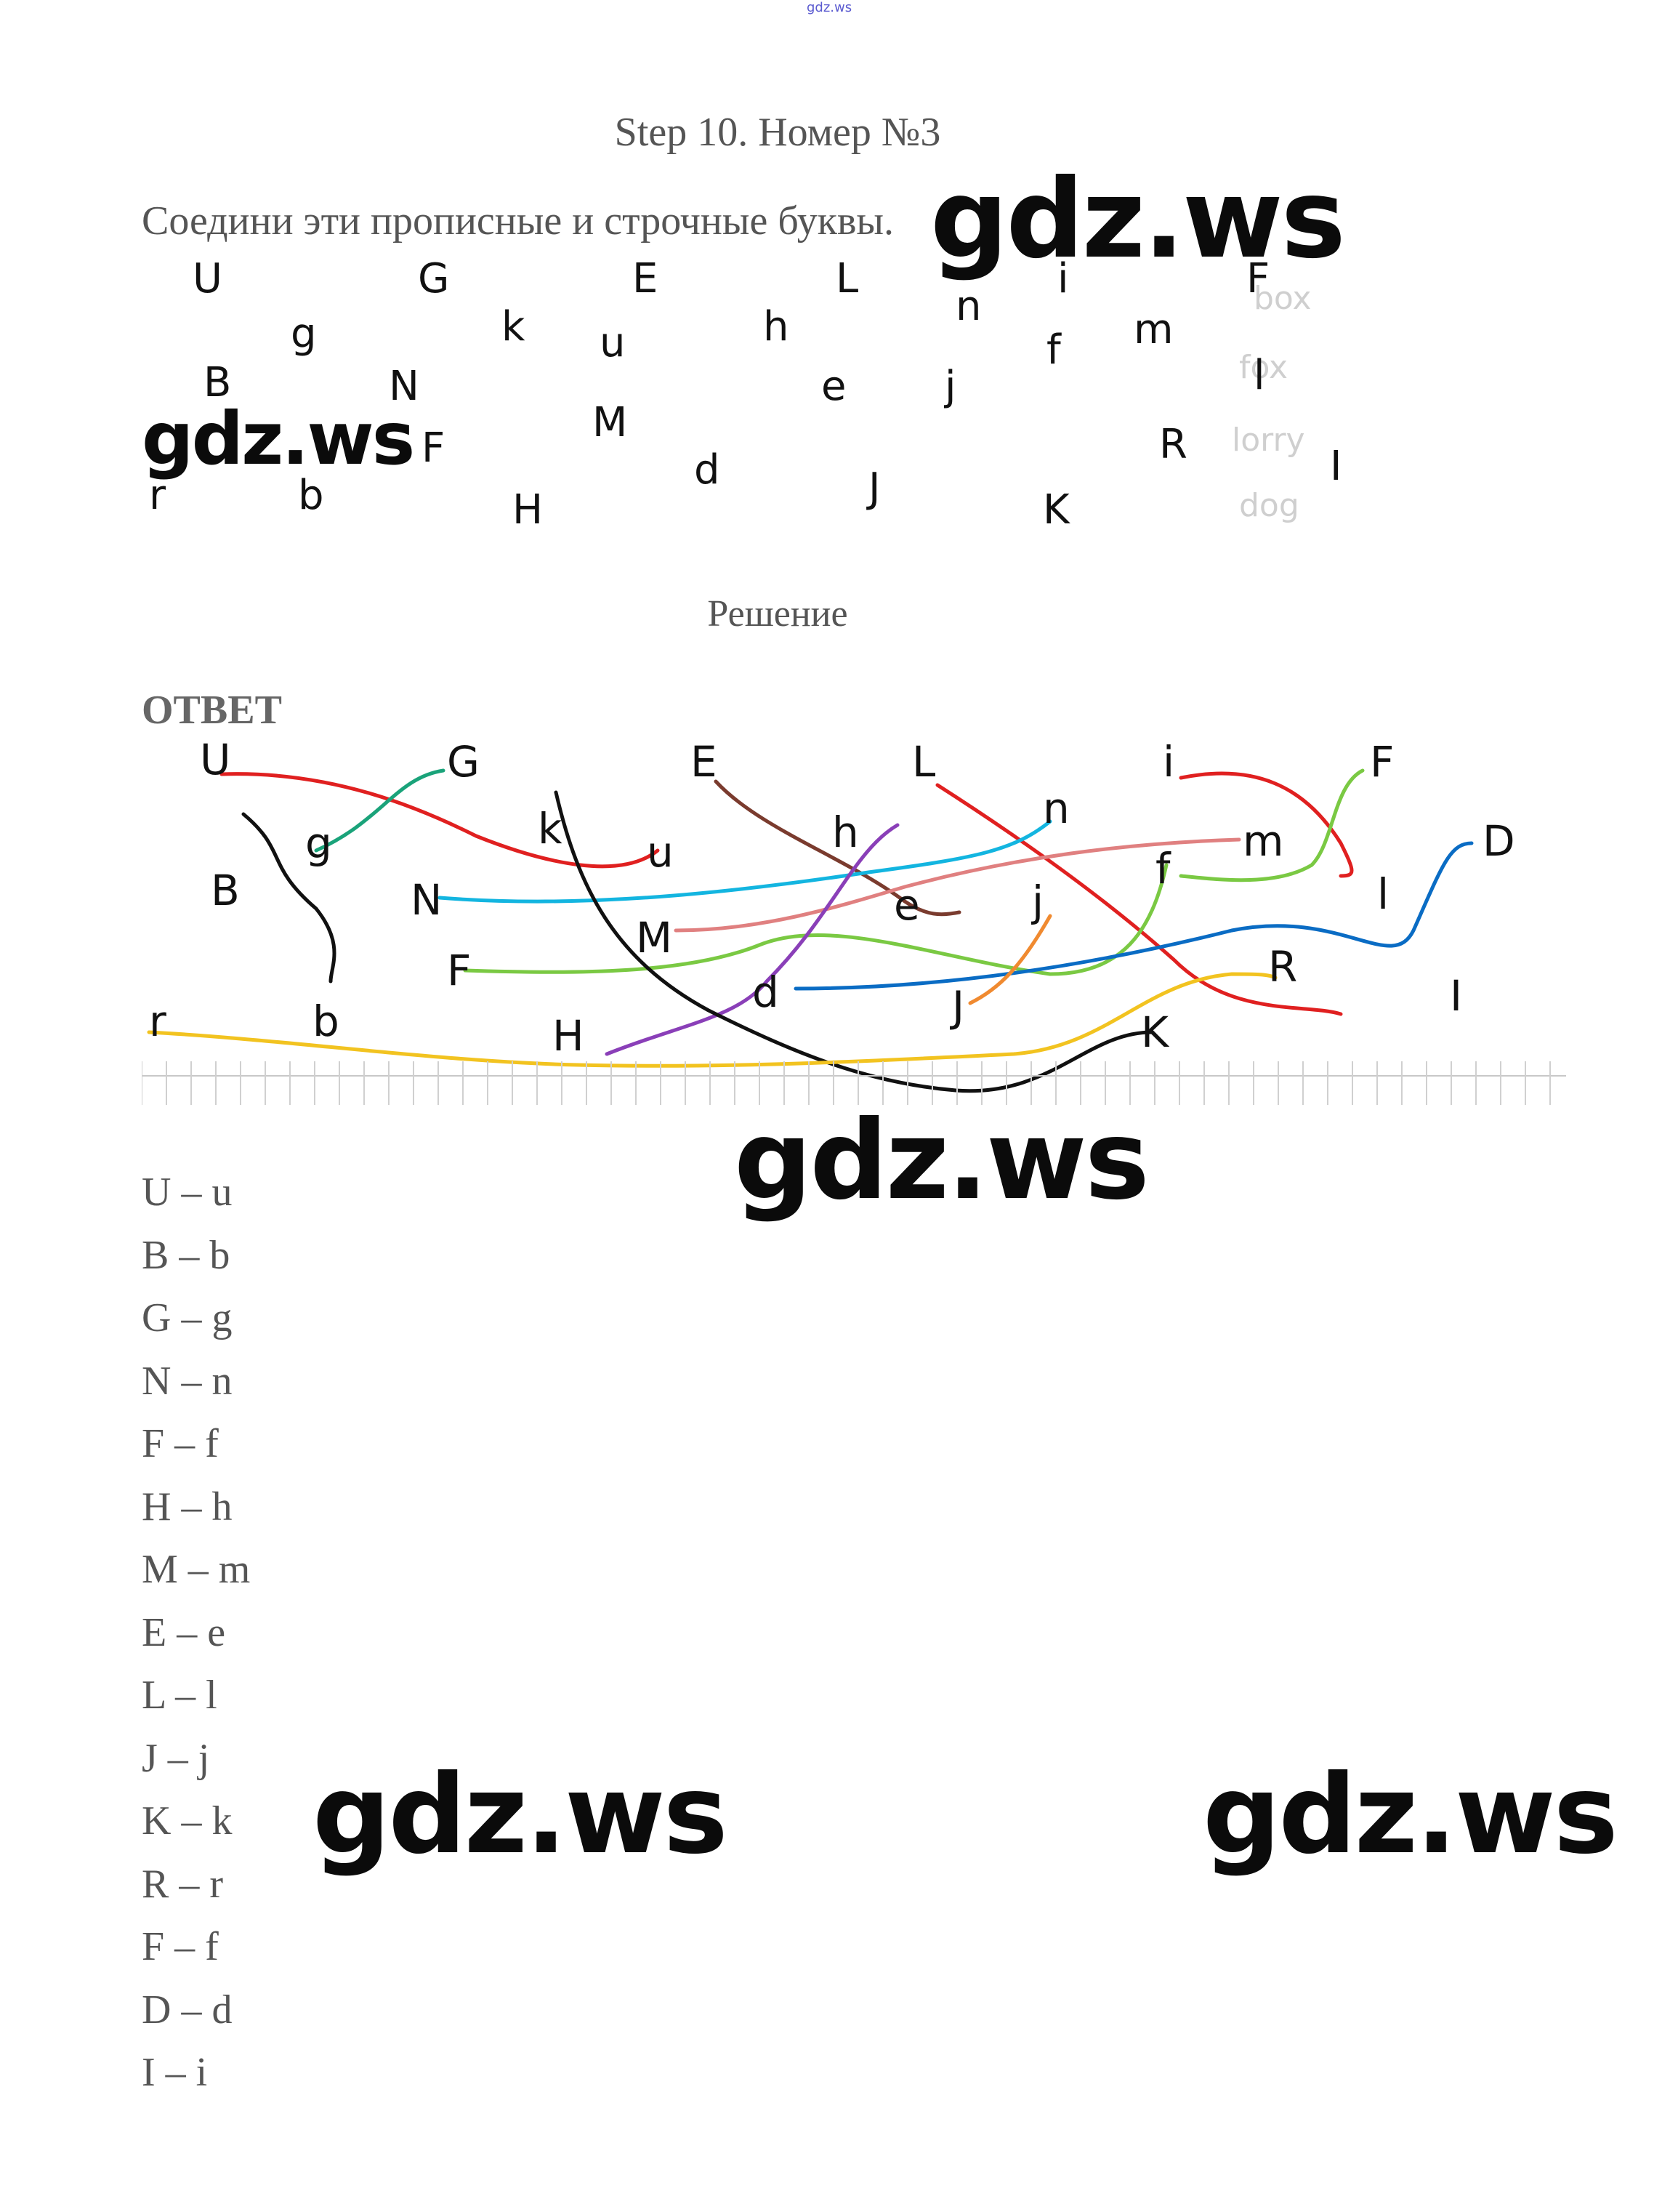  I want to click on answer-label: ОТВЕТ, so click(212, 710).